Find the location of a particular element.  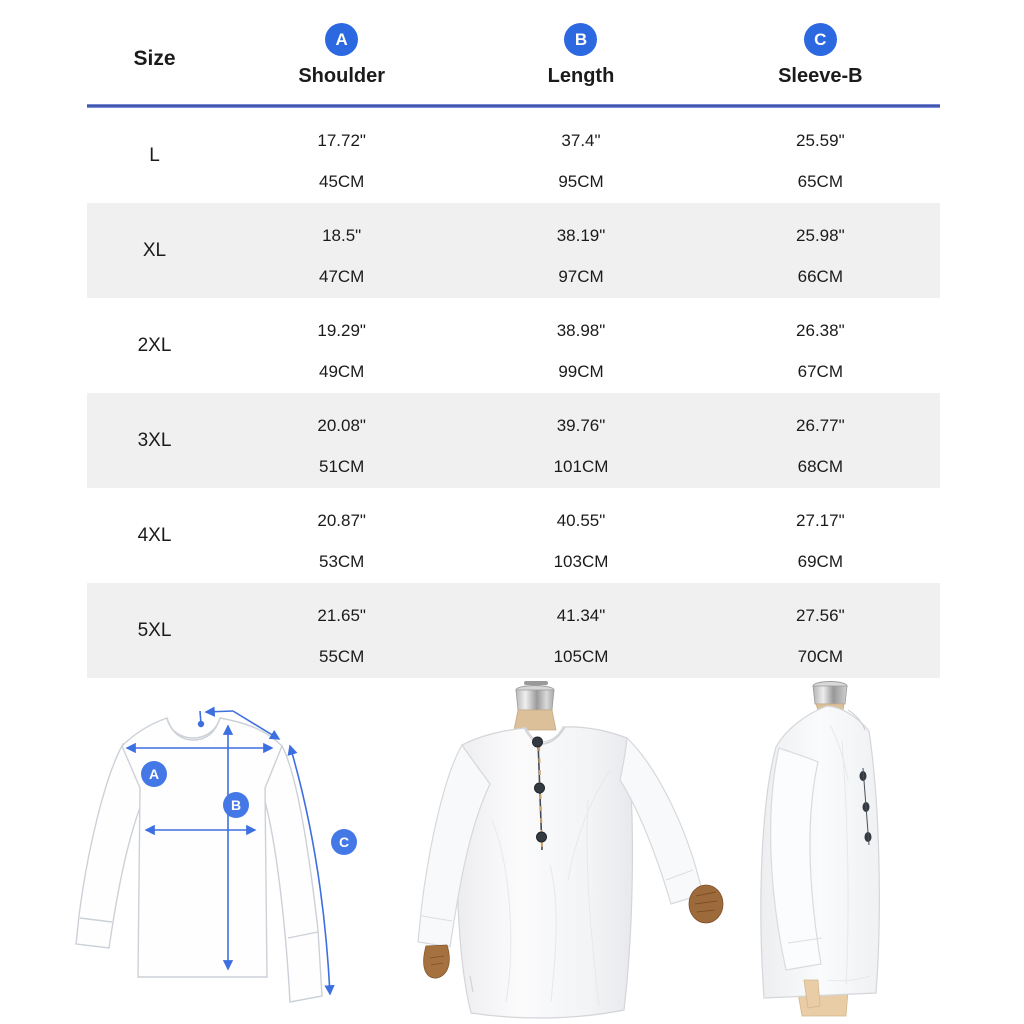

size-label: 2XL is located at coordinates (154, 345).